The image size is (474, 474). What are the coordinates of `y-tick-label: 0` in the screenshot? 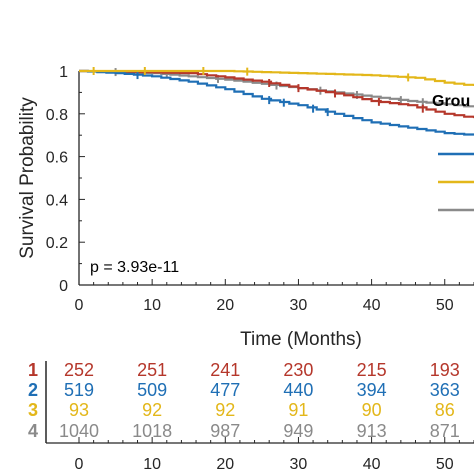 It's located at (63, 286).